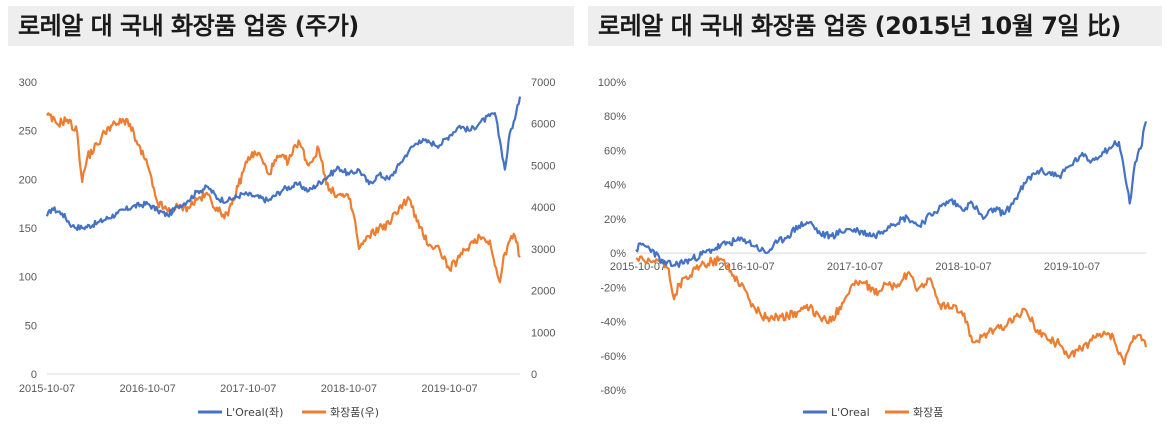  I want to click on left-y-tick-label: 250, so click(28, 132).